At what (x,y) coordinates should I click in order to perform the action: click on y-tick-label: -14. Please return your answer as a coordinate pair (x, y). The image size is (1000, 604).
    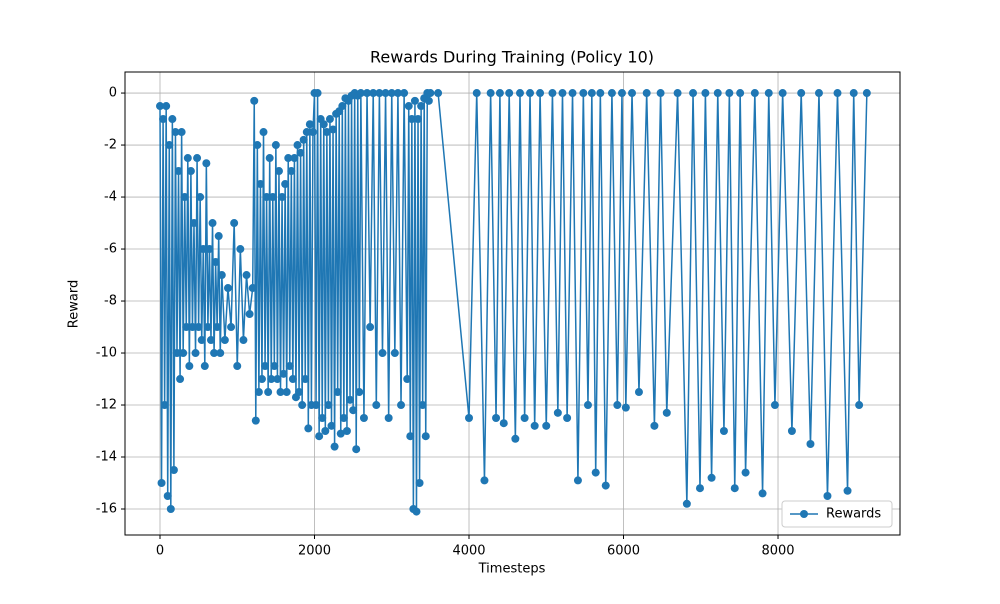
    Looking at the image, I should click on (106, 457).